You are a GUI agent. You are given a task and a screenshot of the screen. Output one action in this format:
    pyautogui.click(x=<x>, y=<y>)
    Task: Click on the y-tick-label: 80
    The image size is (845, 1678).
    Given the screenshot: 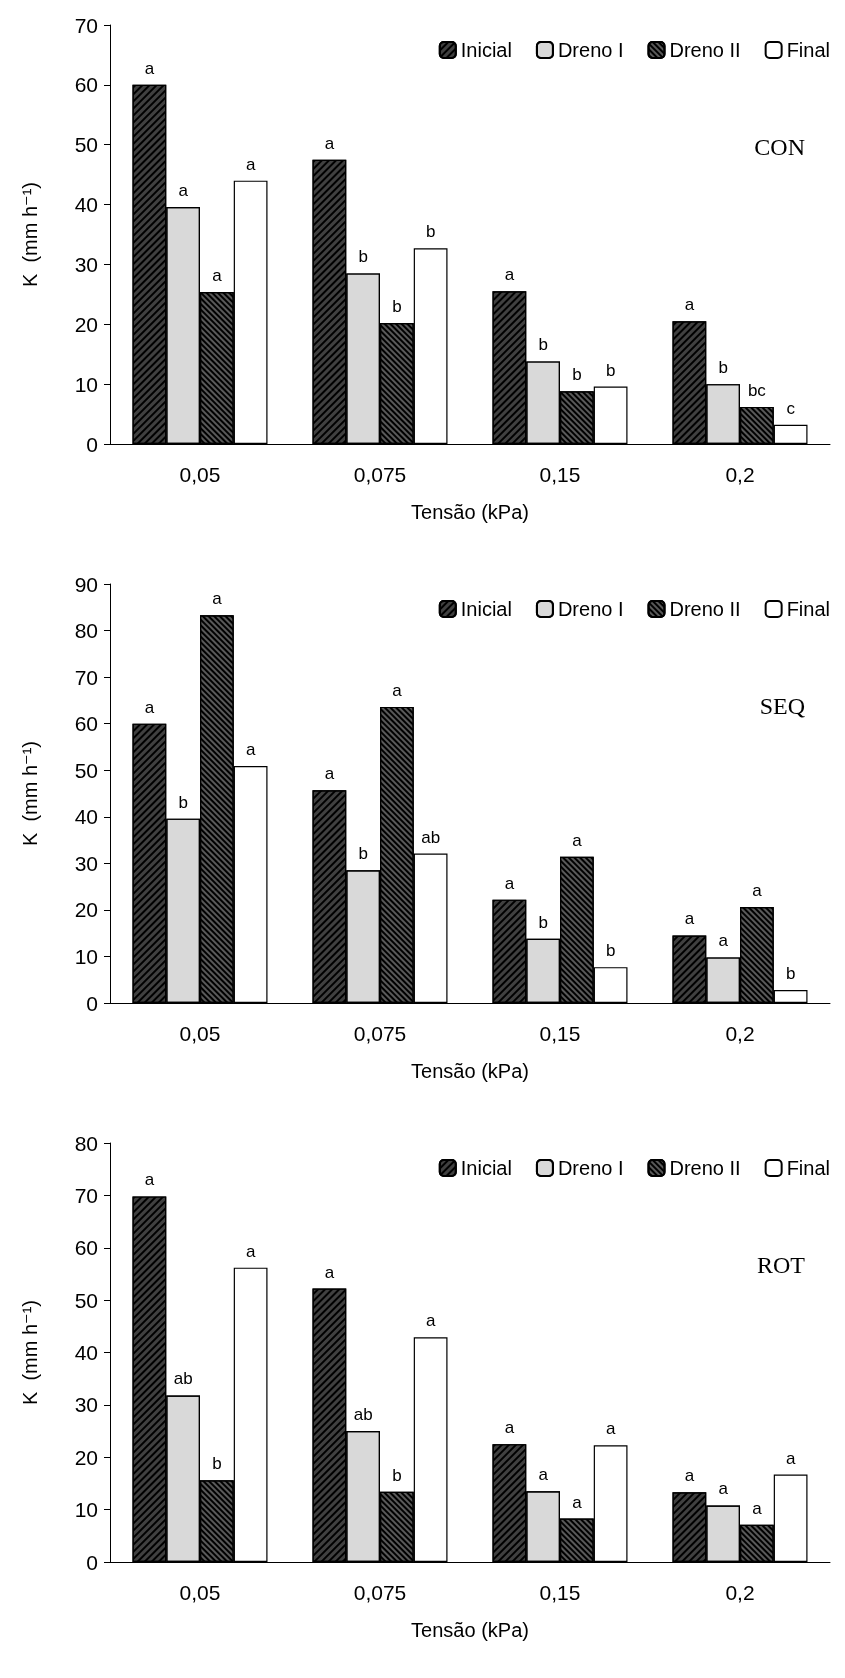 What is the action you would take?
    pyautogui.click(x=86, y=631)
    